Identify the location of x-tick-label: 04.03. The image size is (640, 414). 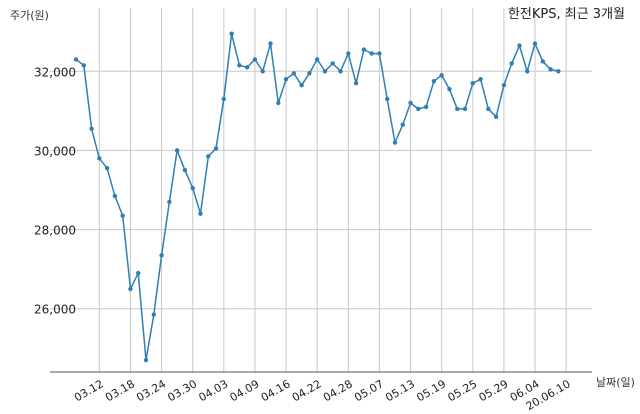
(214, 390).